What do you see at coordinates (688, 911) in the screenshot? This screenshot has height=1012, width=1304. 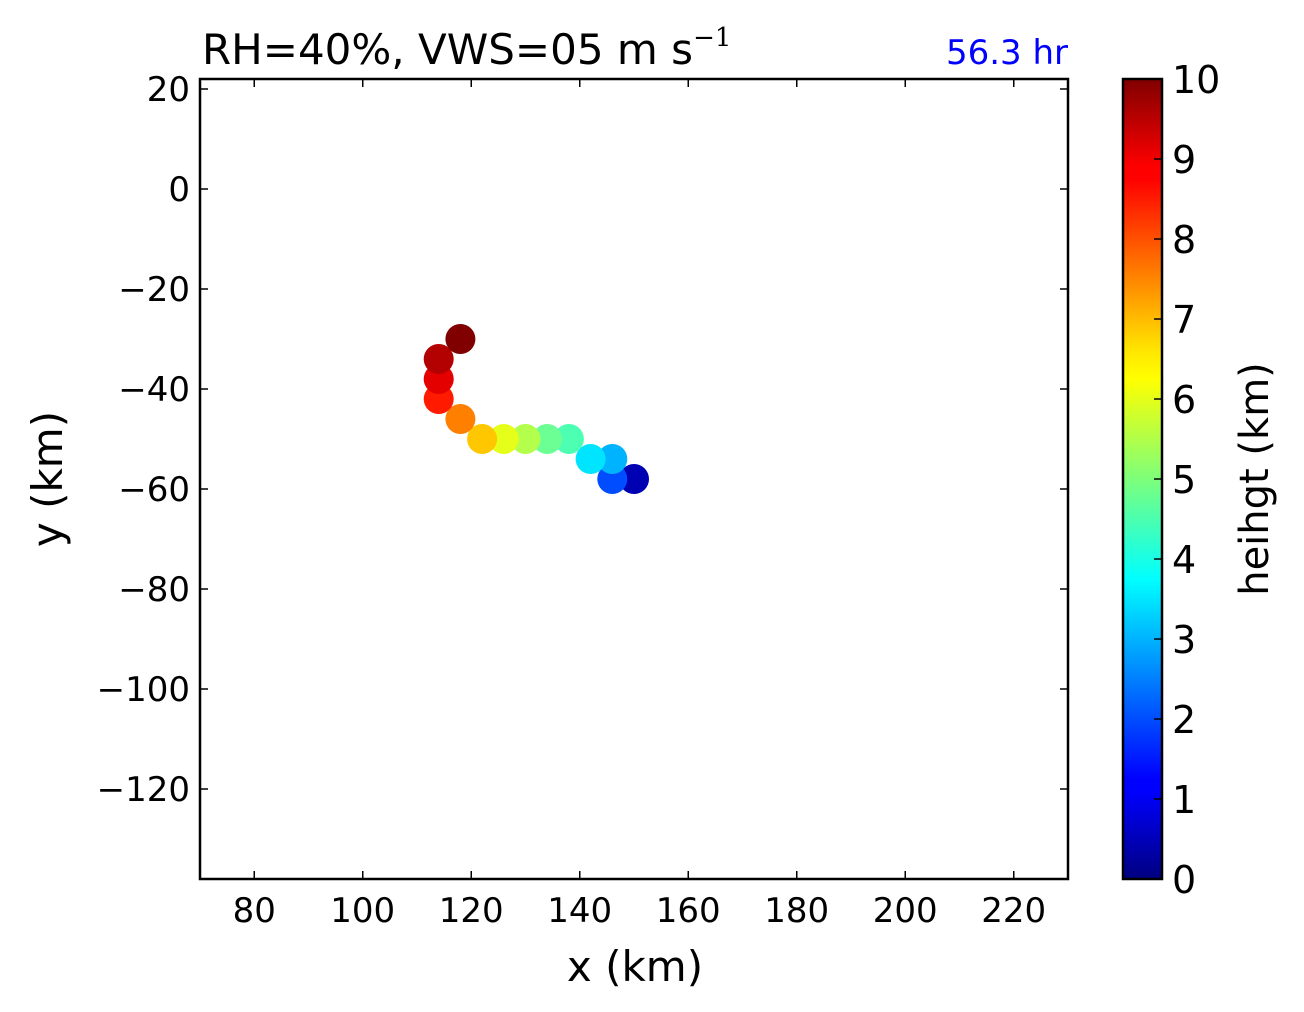 I see `x-tick-label: 160` at bounding box center [688, 911].